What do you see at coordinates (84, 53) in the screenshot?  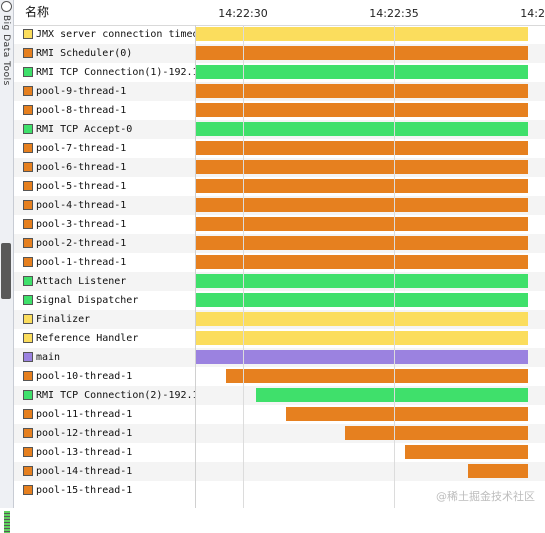 I see `thread-name: RMI Scheduler(0)` at bounding box center [84, 53].